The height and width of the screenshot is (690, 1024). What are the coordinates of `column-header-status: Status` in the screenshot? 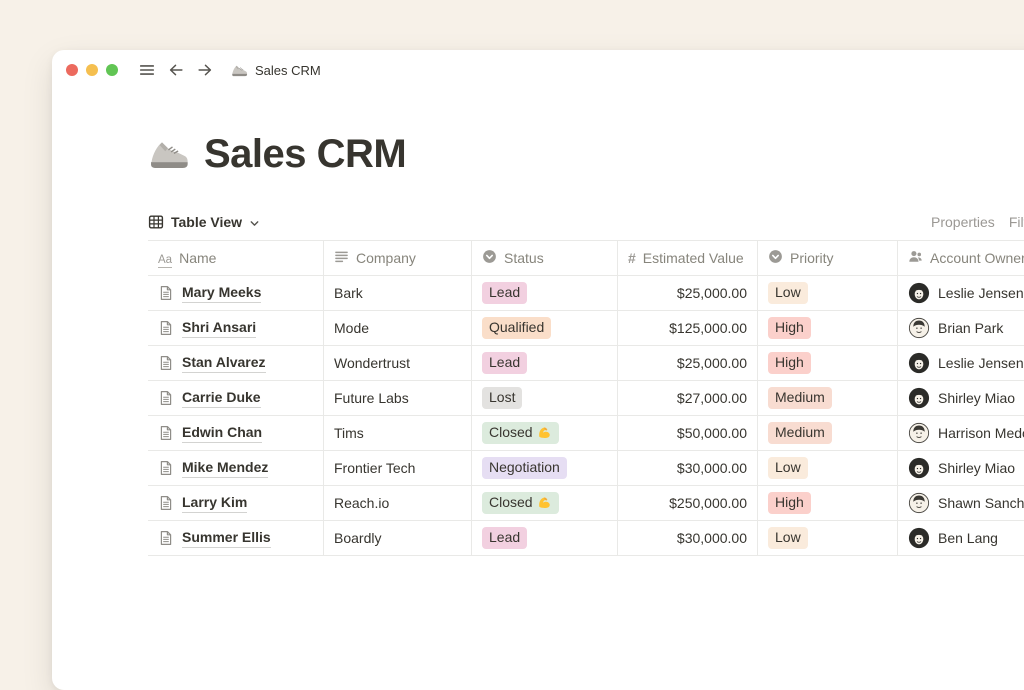 It's located at (545, 258).